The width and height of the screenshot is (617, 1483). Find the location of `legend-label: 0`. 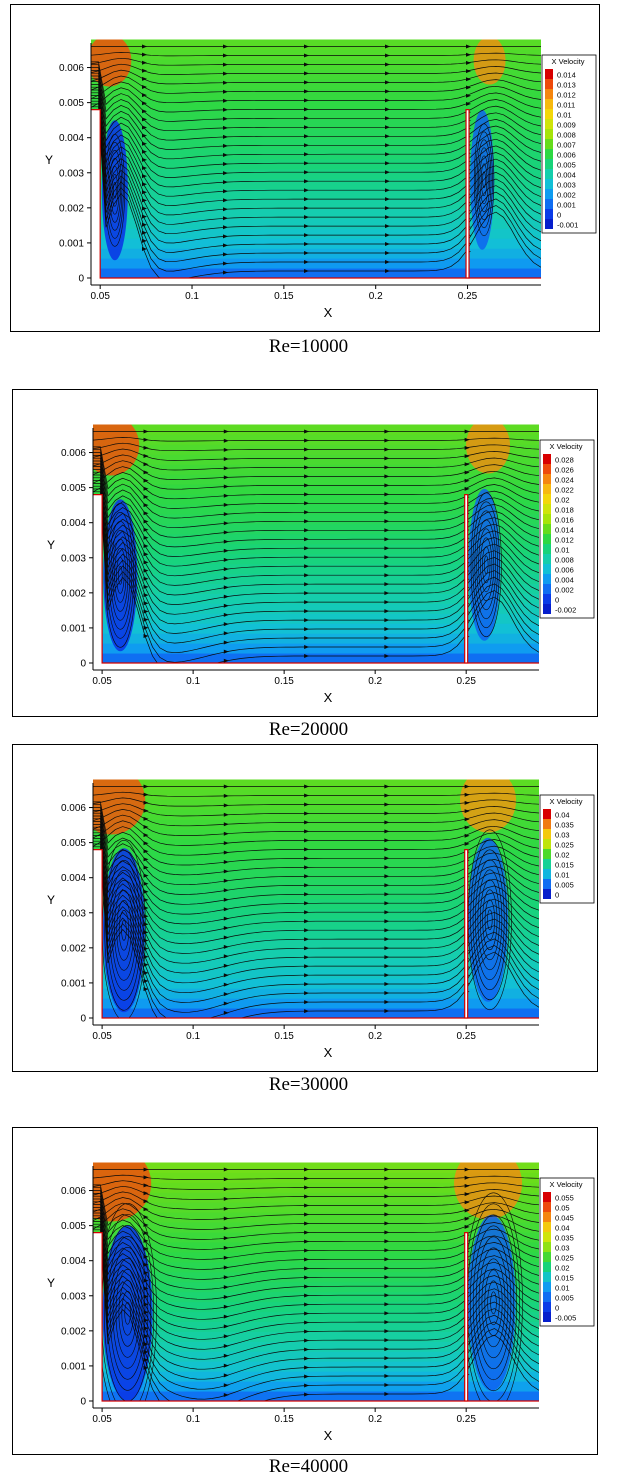

legend-label: 0 is located at coordinates (559, 215).